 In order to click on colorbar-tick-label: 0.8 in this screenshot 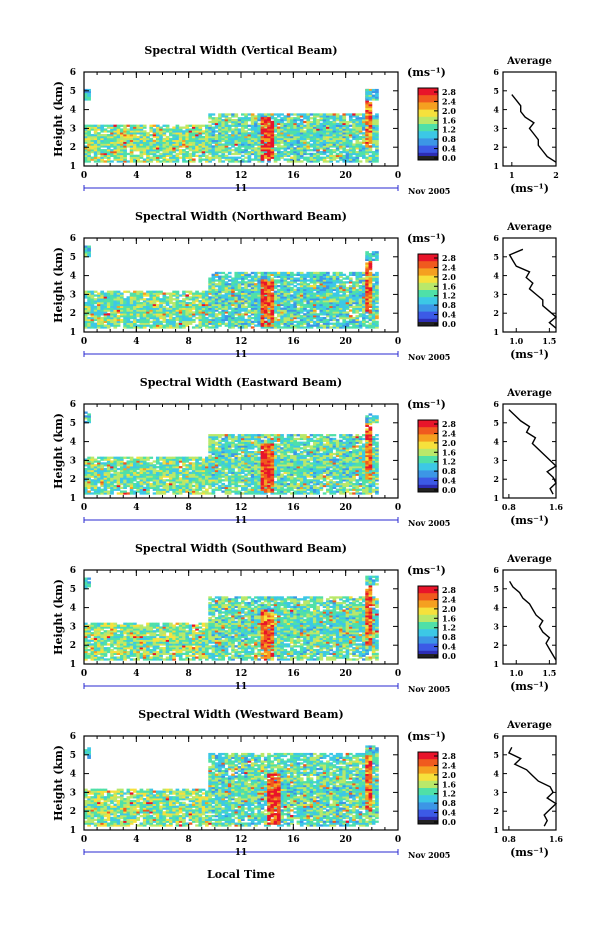, I will do `click(449, 139)`.